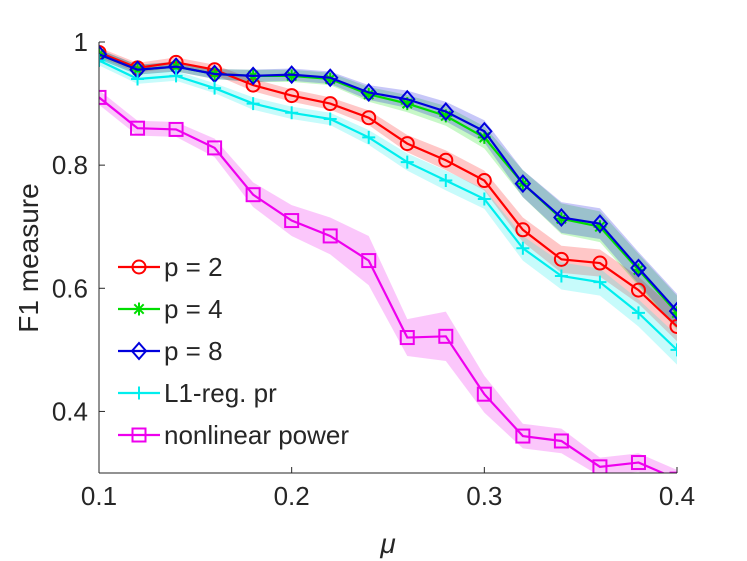  I want to click on legend-item-4: nonlinear power, so click(233, 435).